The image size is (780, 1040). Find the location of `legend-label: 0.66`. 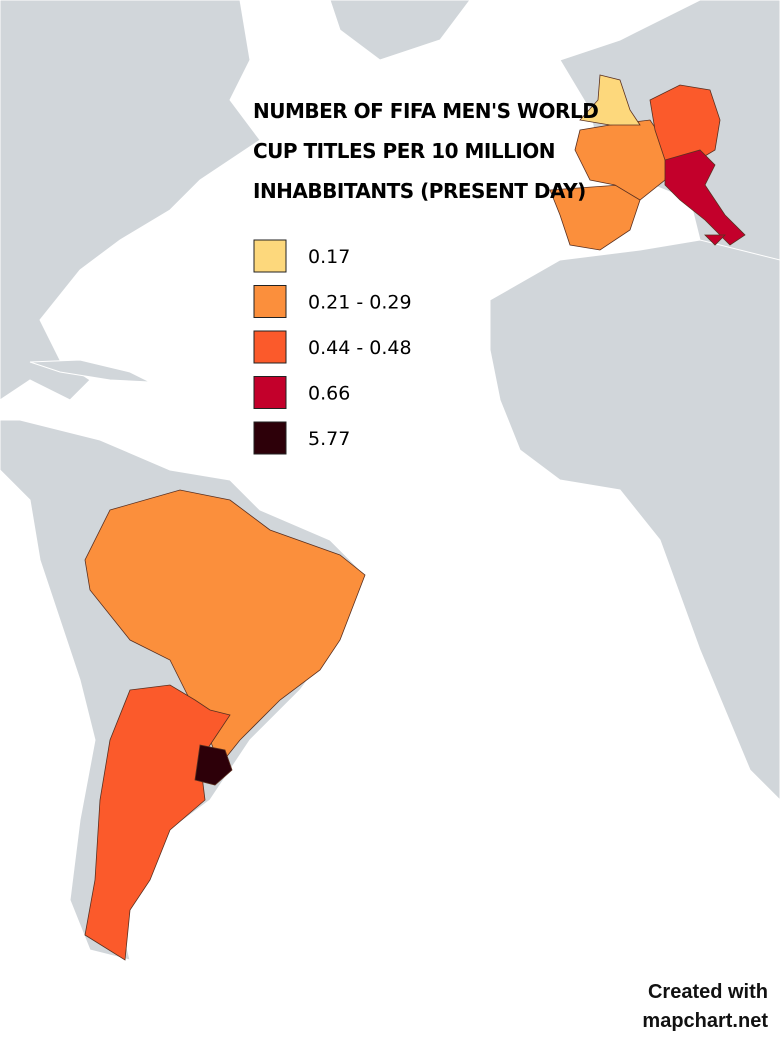

legend-label: 0.66 is located at coordinates (329, 394).